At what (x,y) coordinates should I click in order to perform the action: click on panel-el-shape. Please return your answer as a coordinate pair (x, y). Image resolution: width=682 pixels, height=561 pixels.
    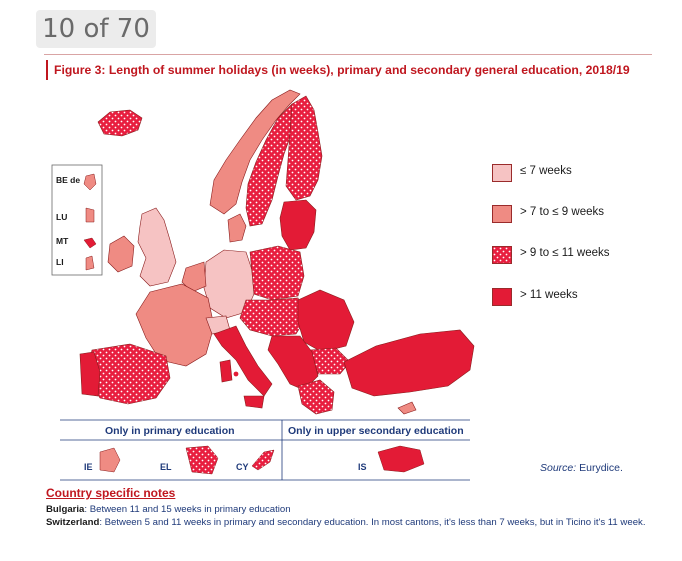
    Looking at the image, I should click on (202, 460).